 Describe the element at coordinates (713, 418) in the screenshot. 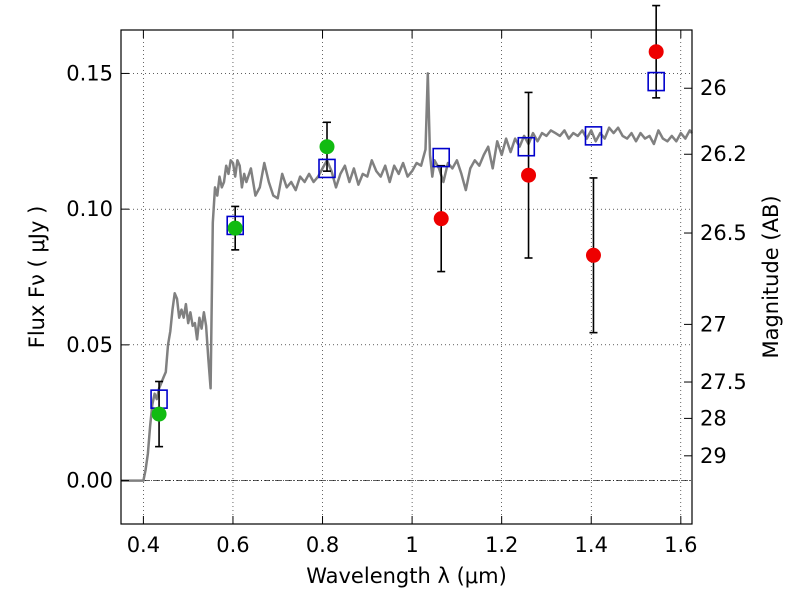

I see `right-tick-label: 28` at that location.